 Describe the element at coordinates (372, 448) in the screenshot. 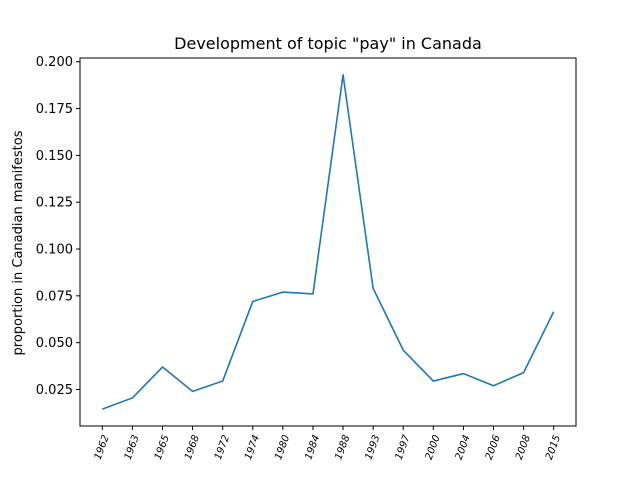

I see `x-tick-label: 1993` at that location.